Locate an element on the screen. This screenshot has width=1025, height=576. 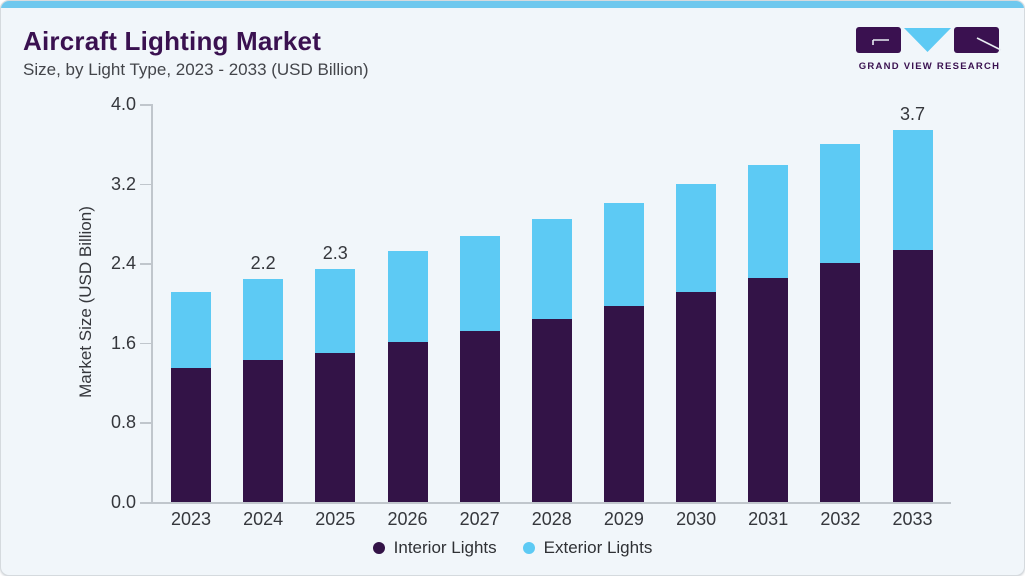
logo-v-triangle-icon is located at coordinates (927, 40).